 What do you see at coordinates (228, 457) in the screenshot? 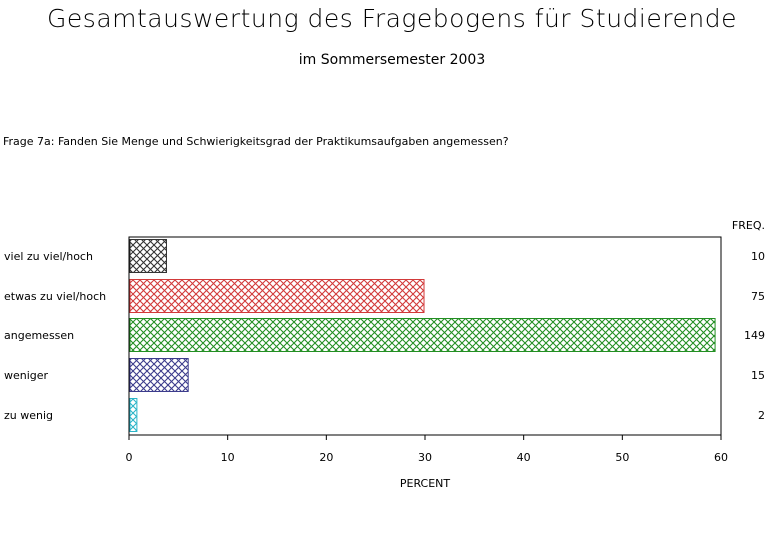
I see `x-tick-label: 10` at bounding box center [228, 457].